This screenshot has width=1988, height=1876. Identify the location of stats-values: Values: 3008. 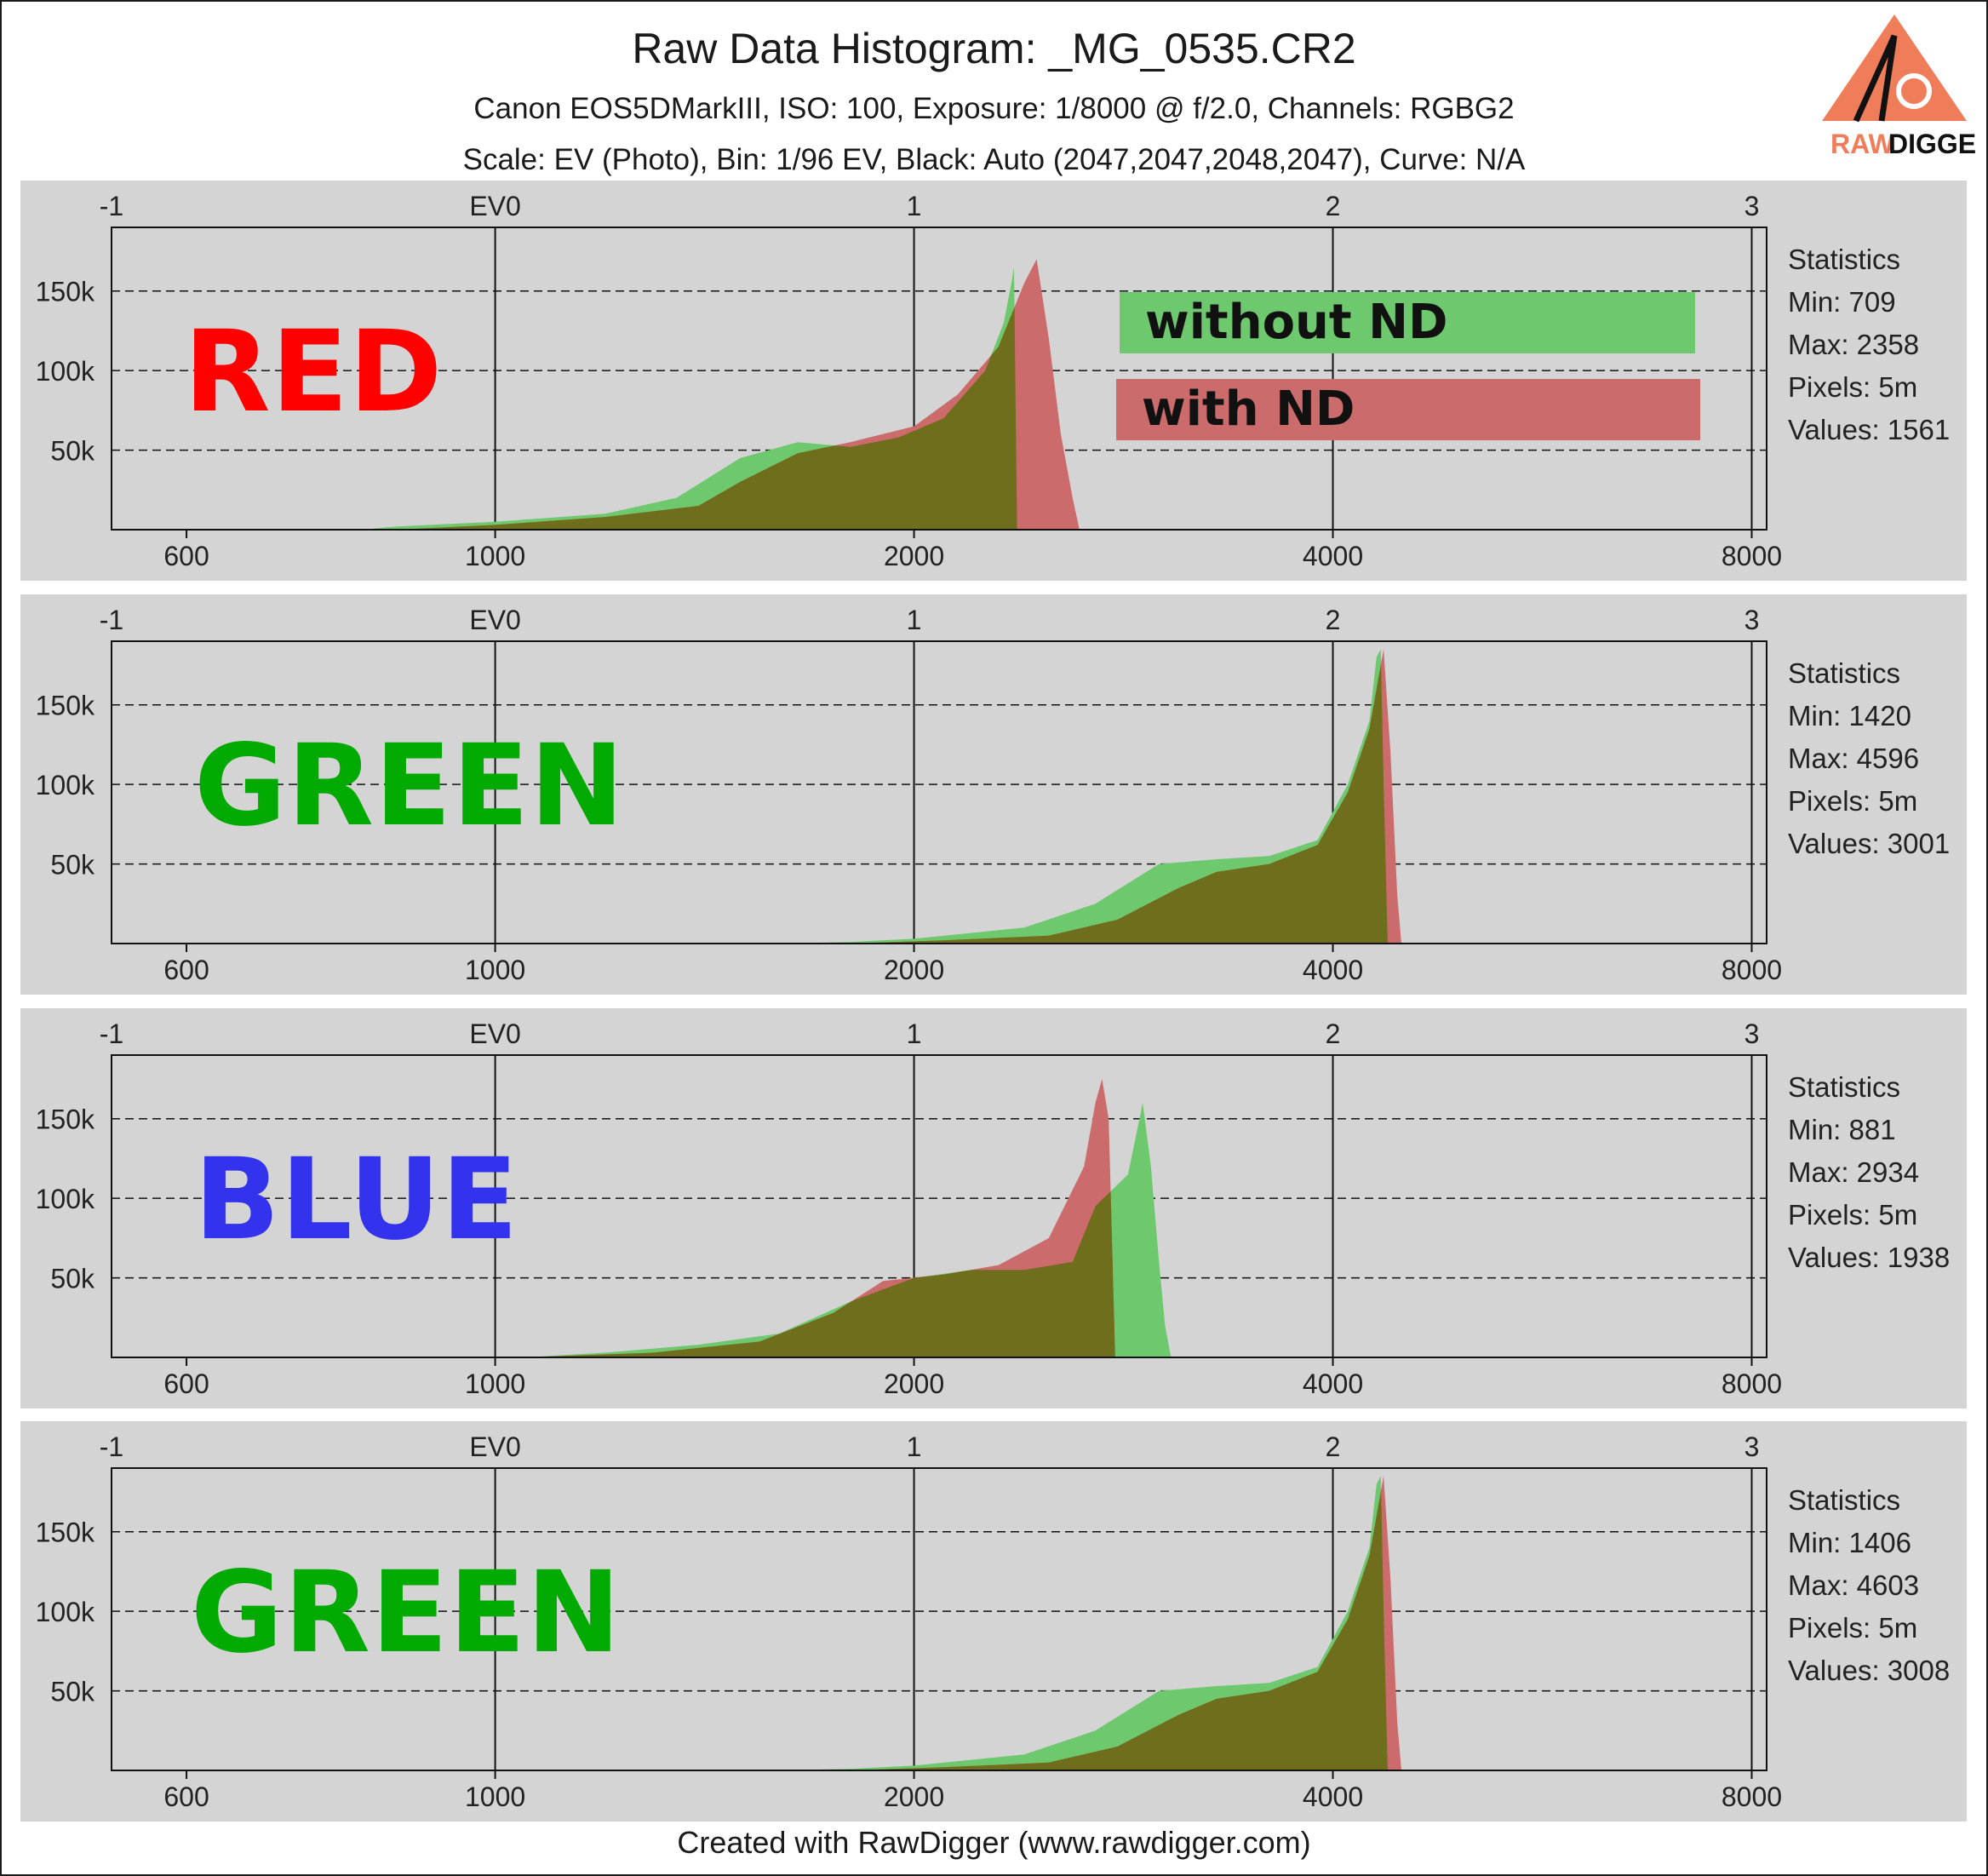
(1869, 1670).